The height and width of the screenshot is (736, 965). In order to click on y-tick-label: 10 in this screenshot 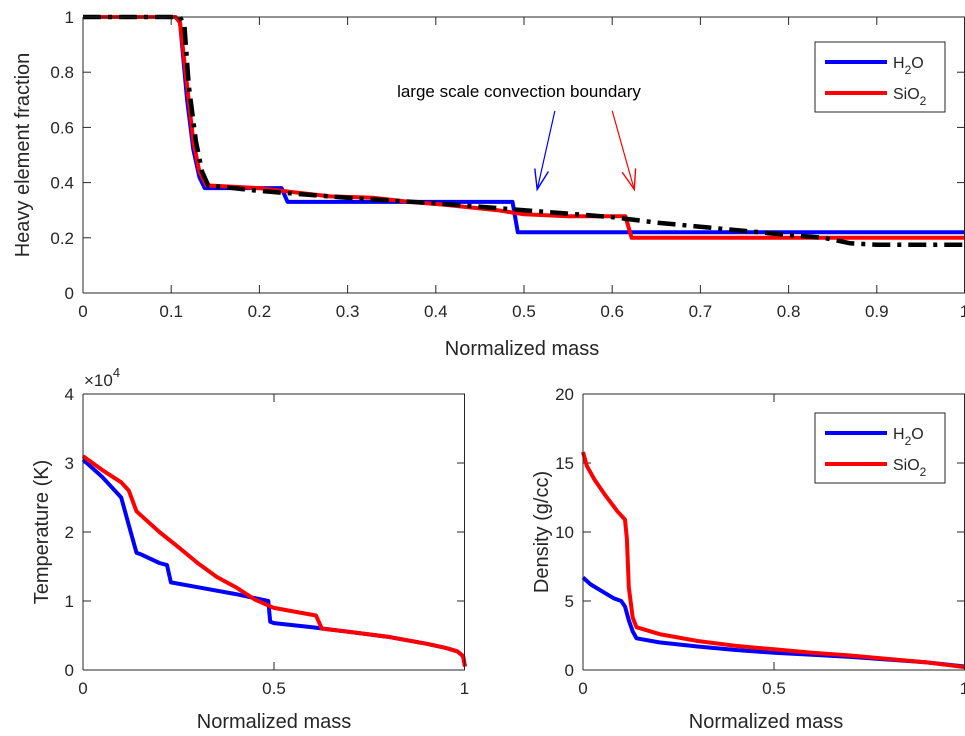, I will do `click(564, 532)`.